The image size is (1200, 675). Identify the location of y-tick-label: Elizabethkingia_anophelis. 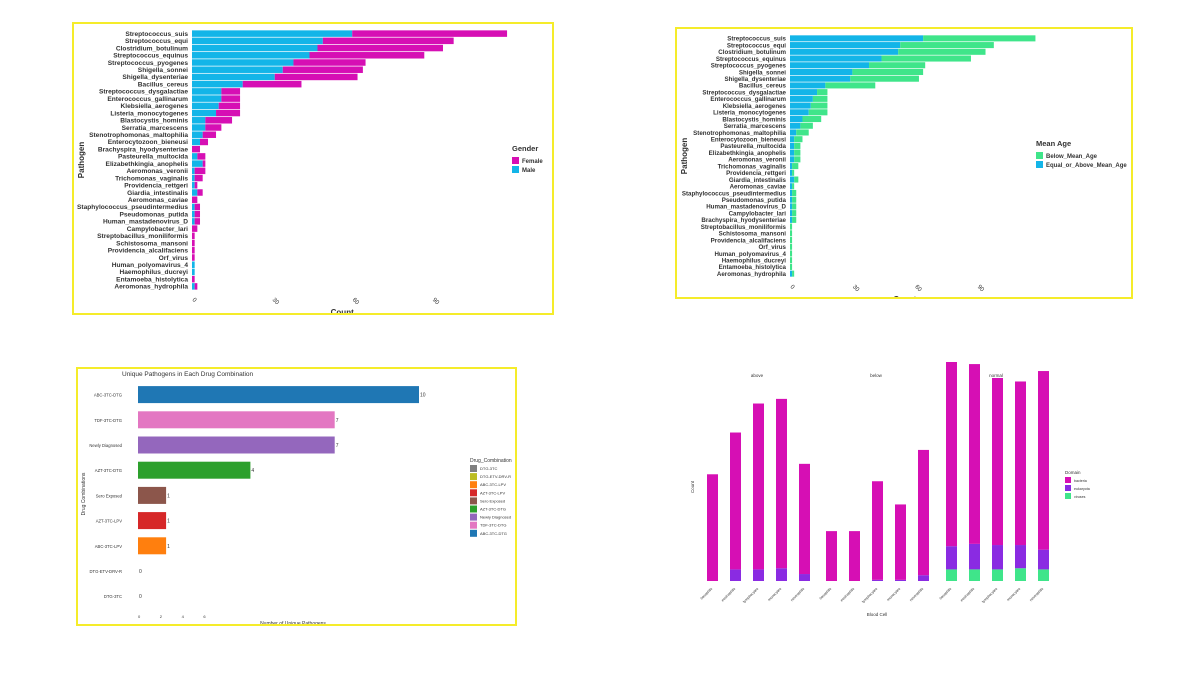
(748, 153).